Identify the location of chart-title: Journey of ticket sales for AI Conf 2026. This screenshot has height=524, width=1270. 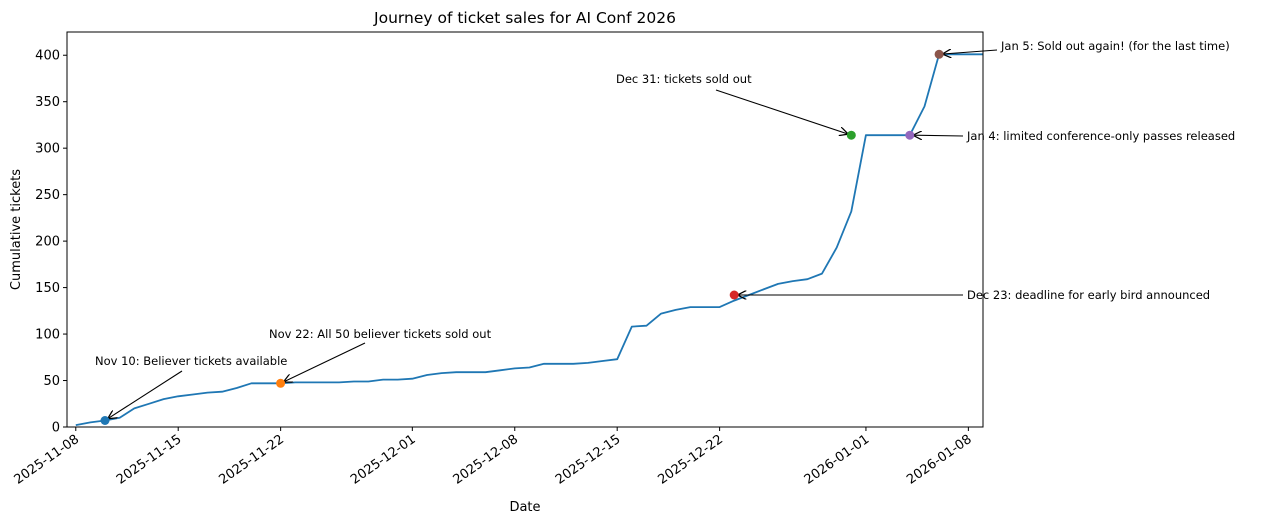
(524, 18).